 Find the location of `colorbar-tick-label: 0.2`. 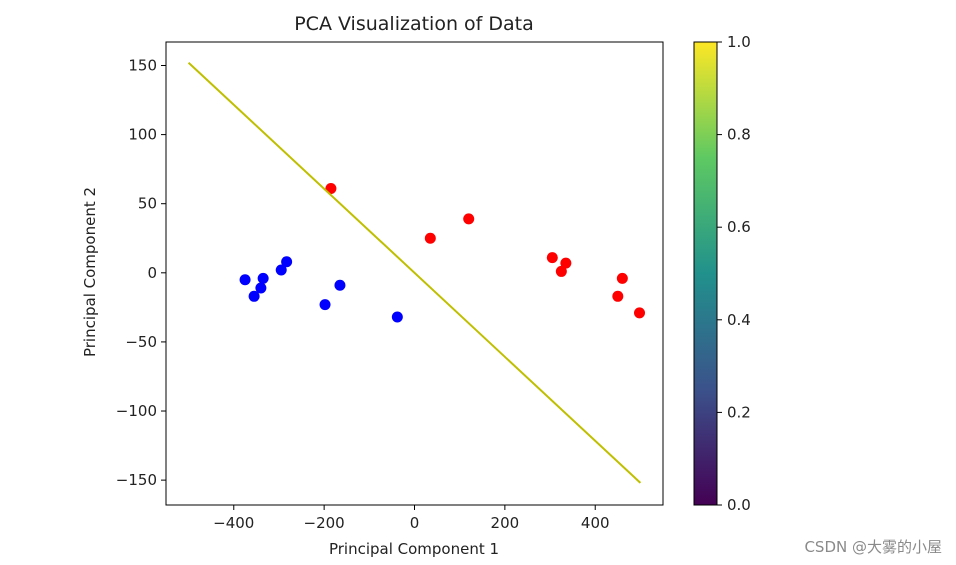

colorbar-tick-label: 0.2 is located at coordinates (739, 412).